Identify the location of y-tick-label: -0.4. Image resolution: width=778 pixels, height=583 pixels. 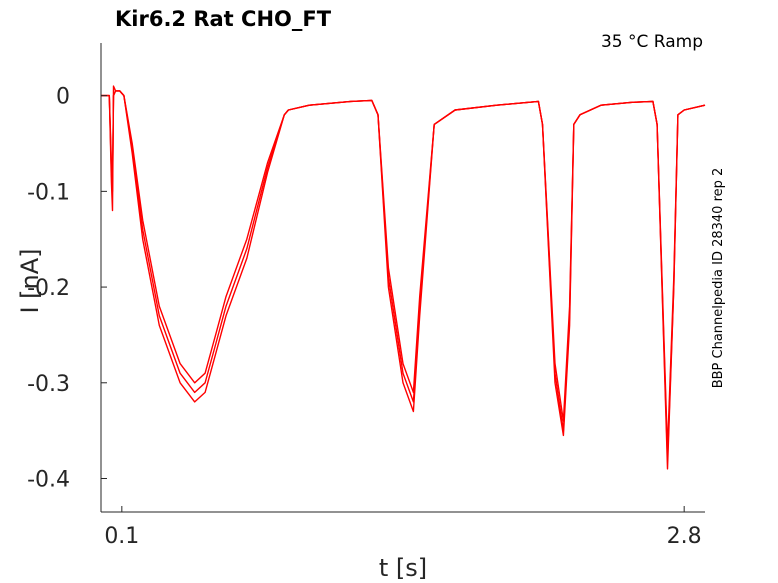
(48, 480).